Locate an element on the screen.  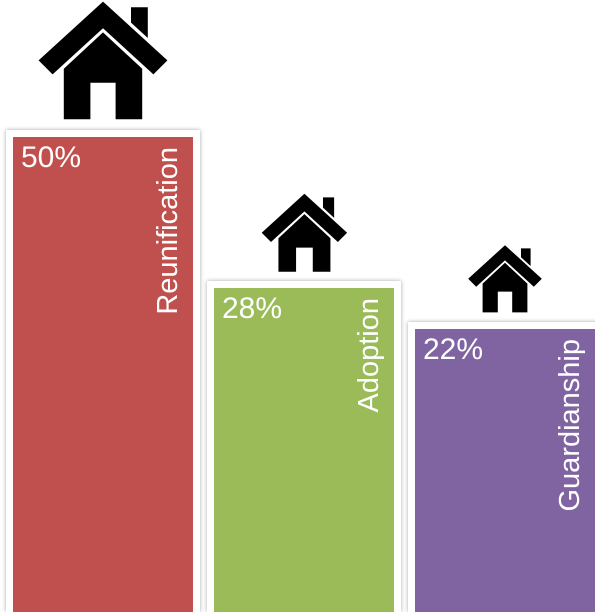
value-label: 22% is located at coordinates (453, 350).